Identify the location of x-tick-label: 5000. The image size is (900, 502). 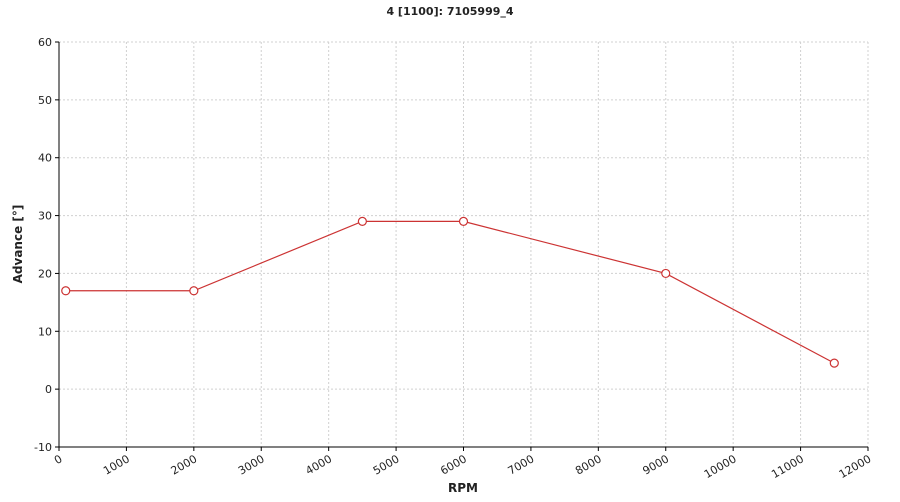
(386, 464).